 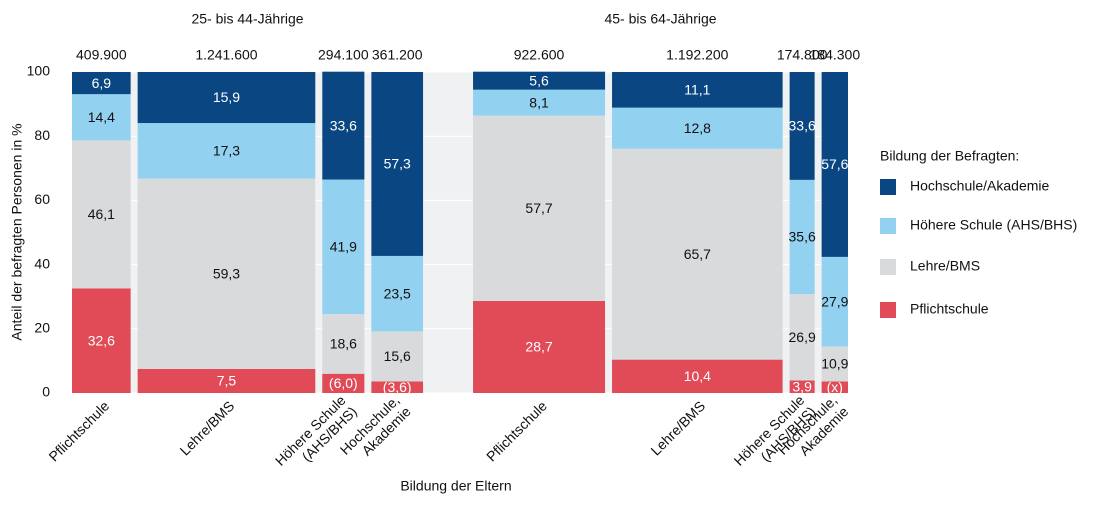 I want to click on data-label: 32,6, so click(x=101, y=340).